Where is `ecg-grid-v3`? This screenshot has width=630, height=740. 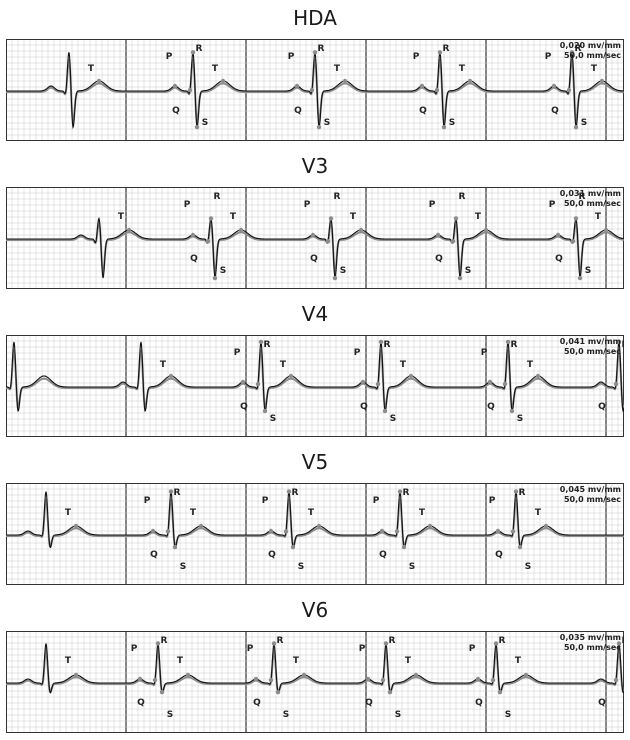 ecg-grid-v3 is located at coordinates (315, 238).